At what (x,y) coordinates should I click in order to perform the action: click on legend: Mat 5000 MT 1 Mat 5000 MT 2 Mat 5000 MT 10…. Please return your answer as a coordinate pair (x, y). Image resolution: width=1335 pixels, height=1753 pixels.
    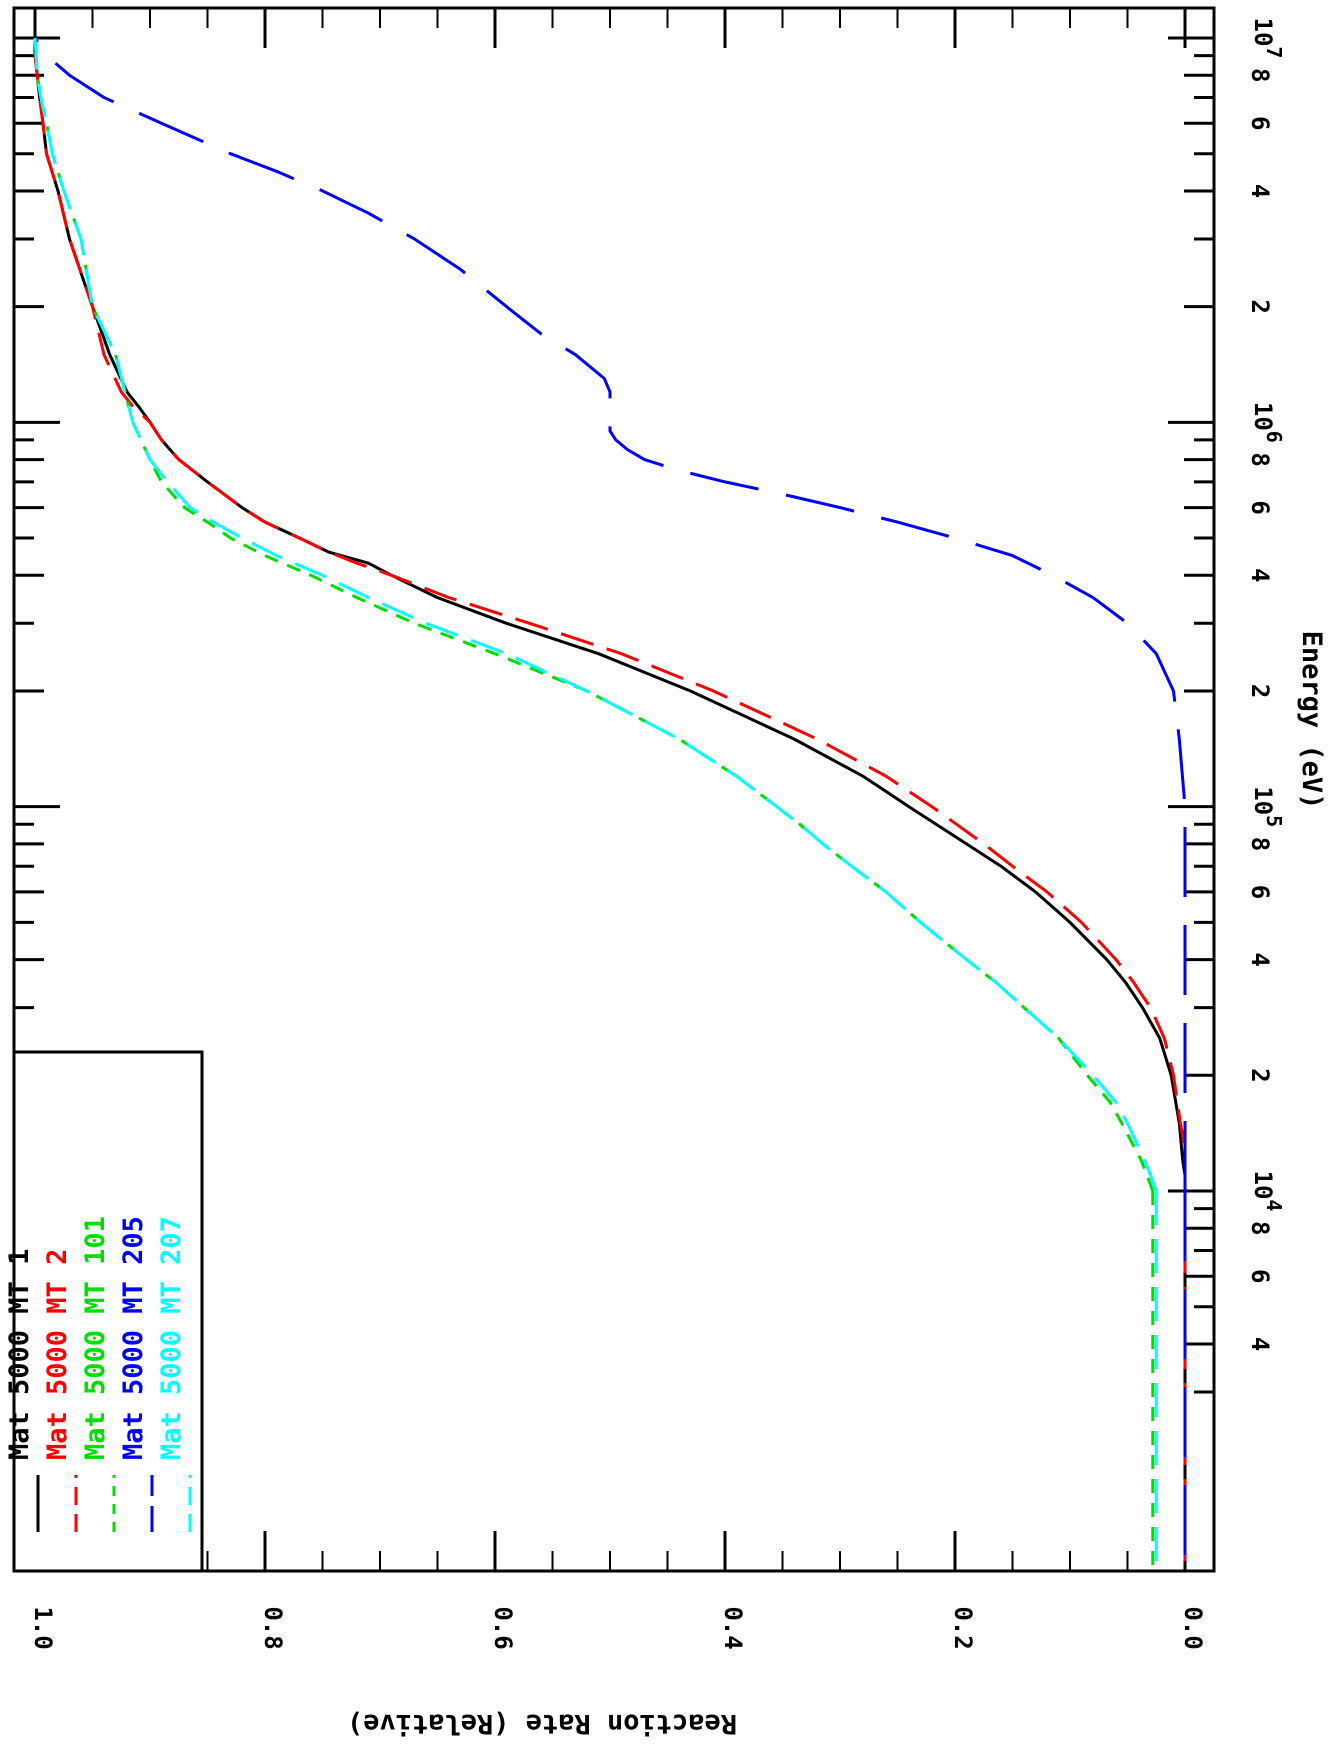
    Looking at the image, I should click on (104, 1311).